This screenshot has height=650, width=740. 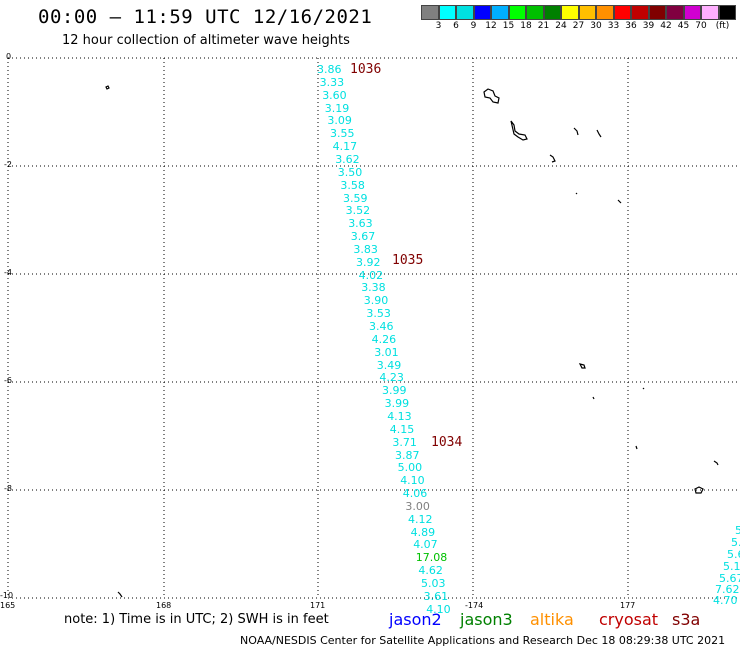 I want to click on lat-label: 0, so click(x=9, y=56).